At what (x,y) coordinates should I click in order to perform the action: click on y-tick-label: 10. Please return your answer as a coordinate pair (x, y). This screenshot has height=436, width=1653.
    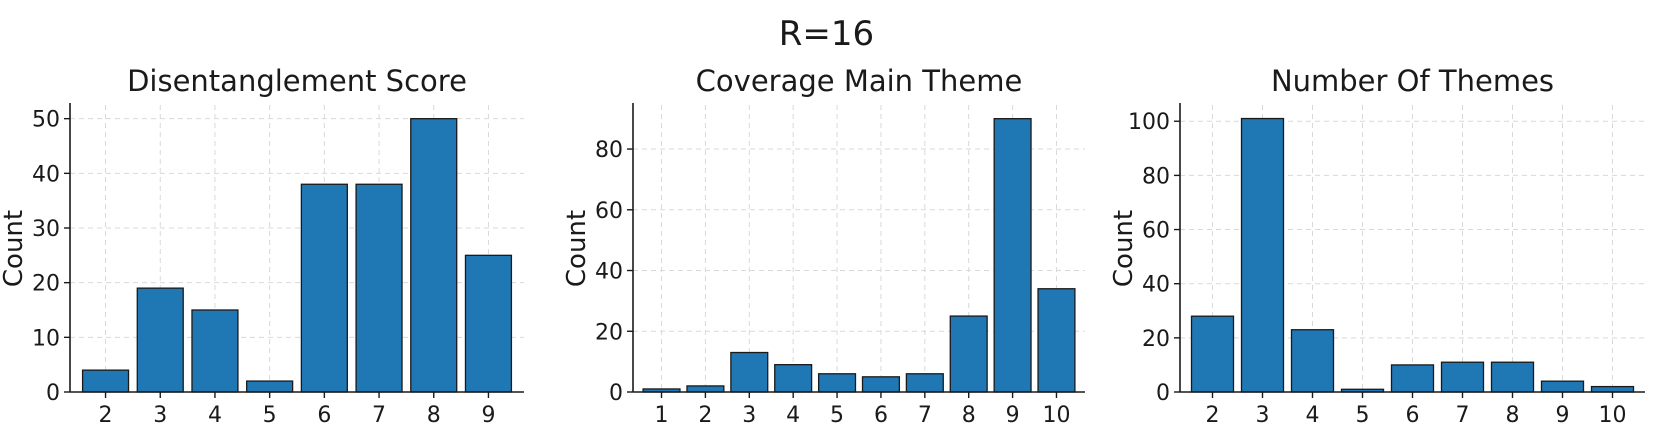
    Looking at the image, I should click on (46, 338).